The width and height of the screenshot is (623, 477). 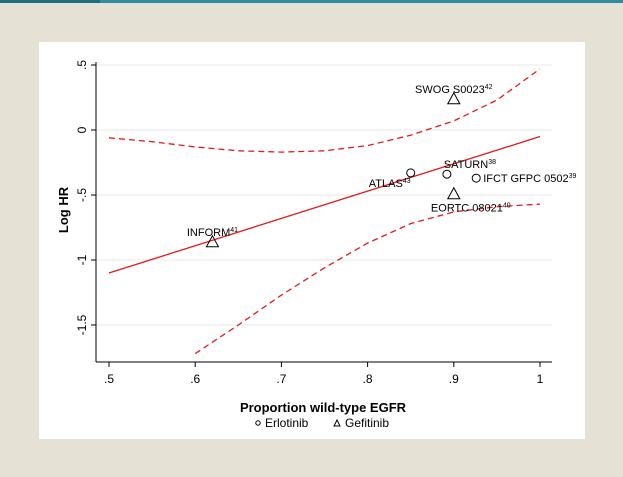 I want to click on x-tick-label: .8, so click(x=368, y=379).